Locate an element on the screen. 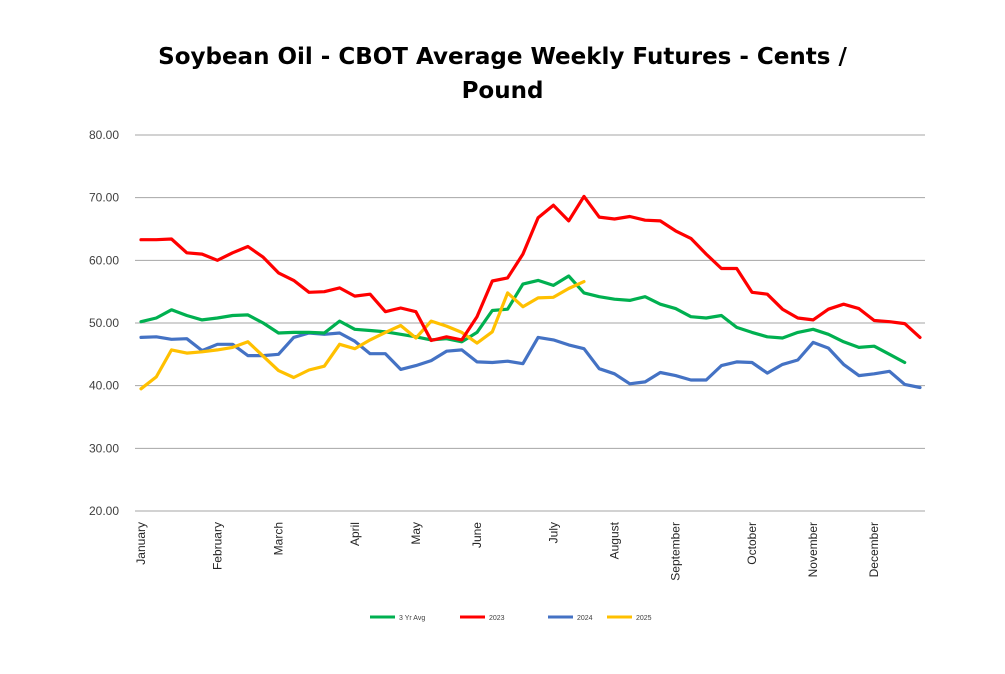 The height and width of the screenshot is (674, 1005). y-axis-tick-labels: 20.00 30.00 40.00 50.00 60.00 70.00 80.00 is located at coordinates (104, 323).